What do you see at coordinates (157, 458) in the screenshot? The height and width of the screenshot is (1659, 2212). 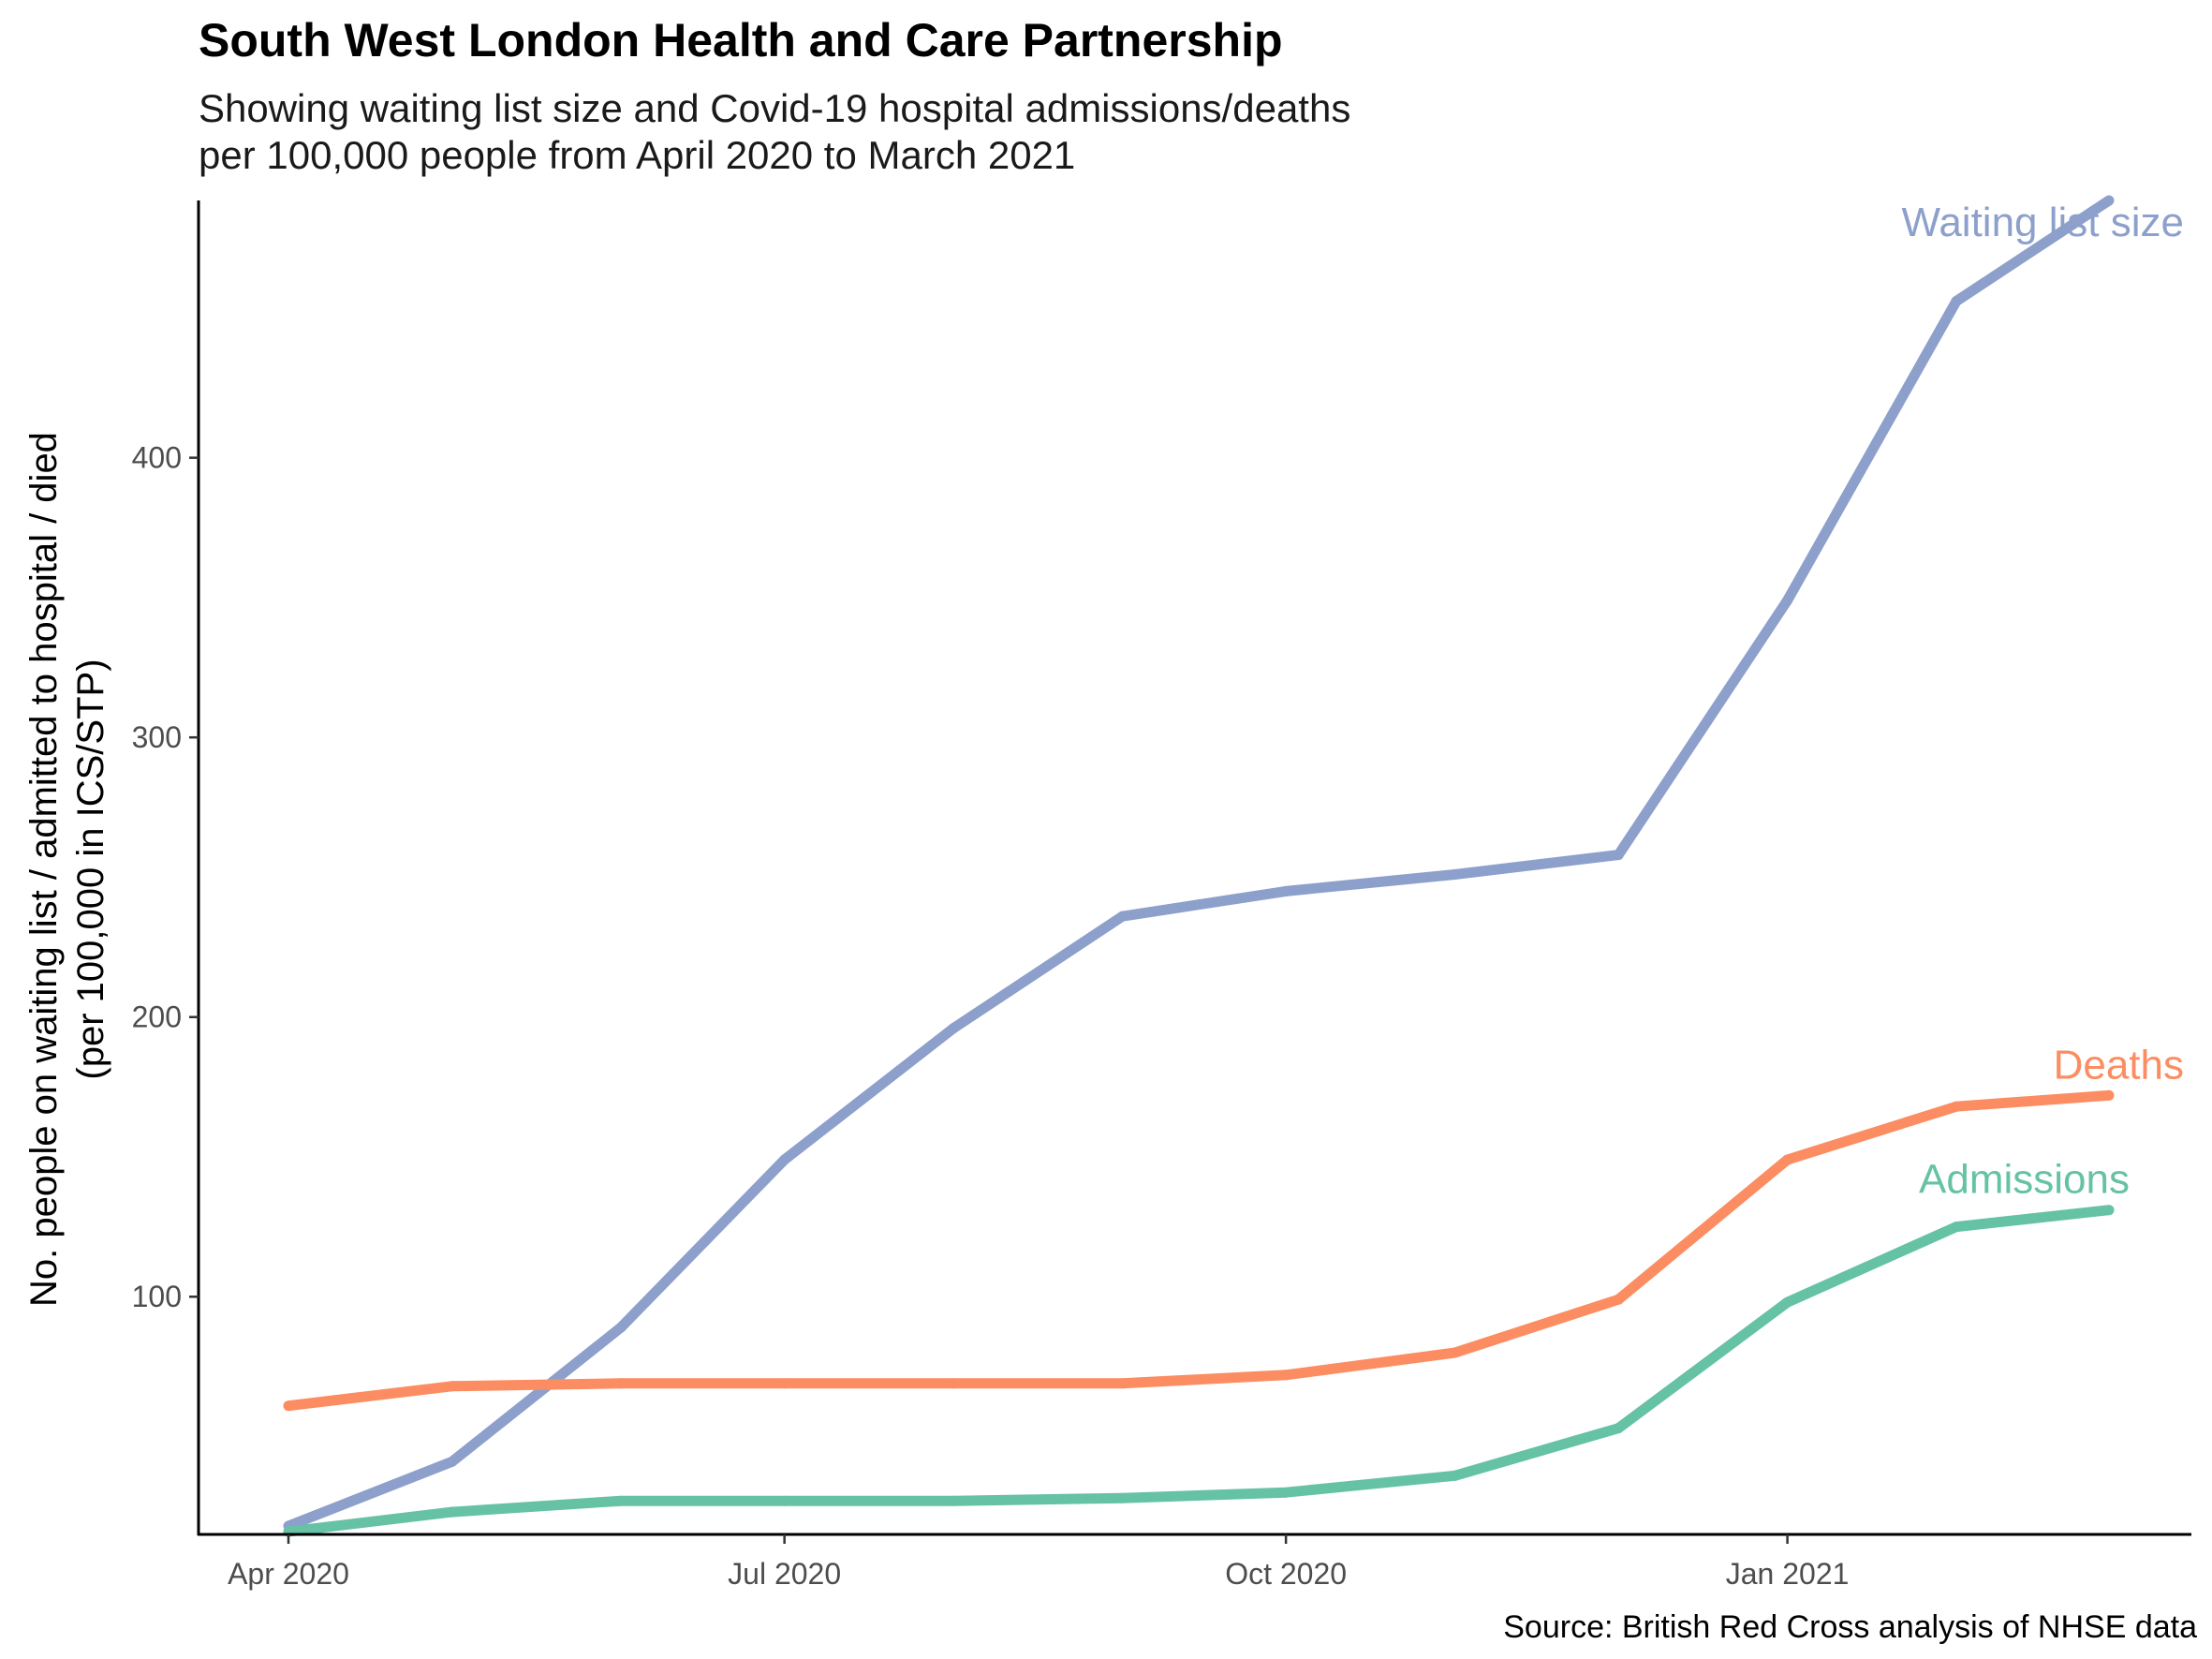 I see `y-tick-label: 400` at bounding box center [157, 458].